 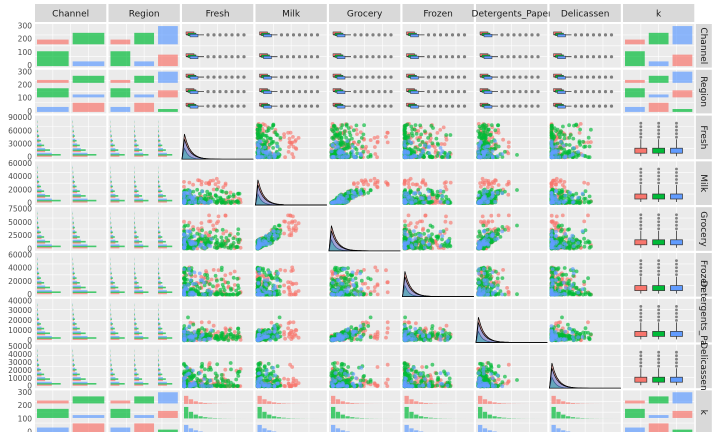 I want to click on column-strip-Grocery, so click(x=365, y=13).